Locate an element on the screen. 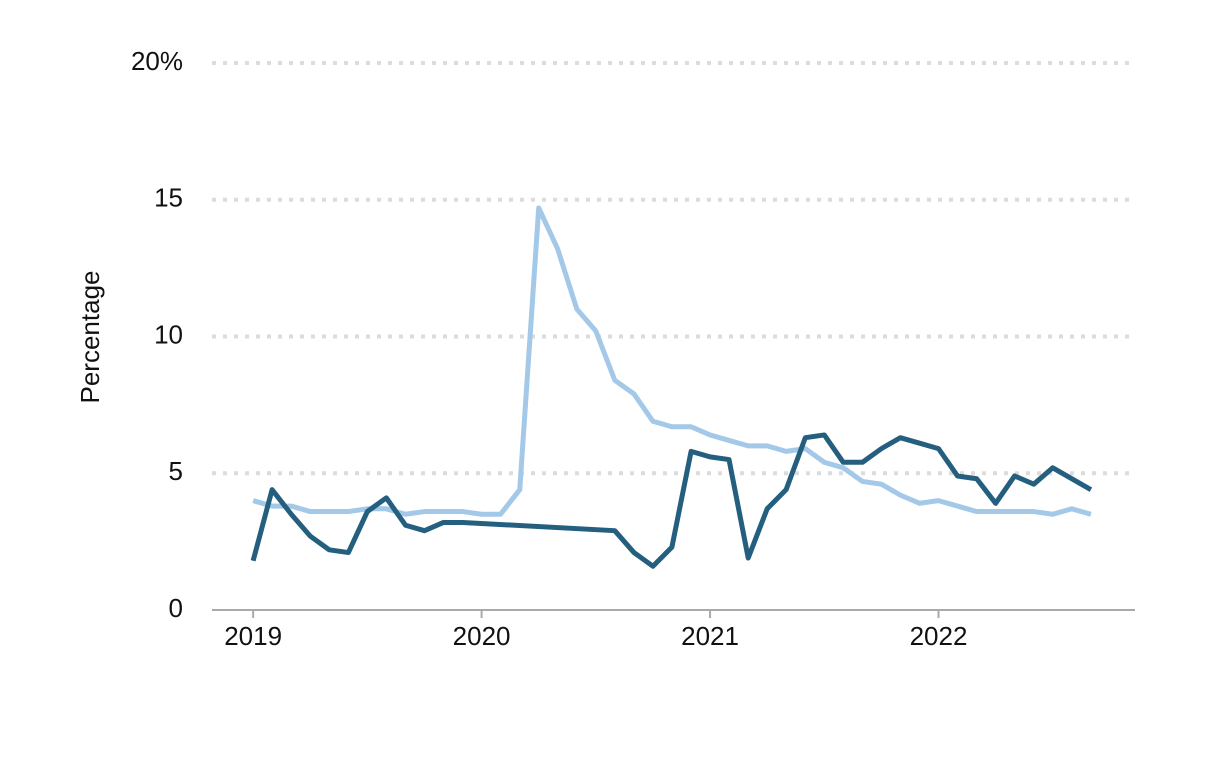  x-tick-label: 2021 is located at coordinates (710, 636).